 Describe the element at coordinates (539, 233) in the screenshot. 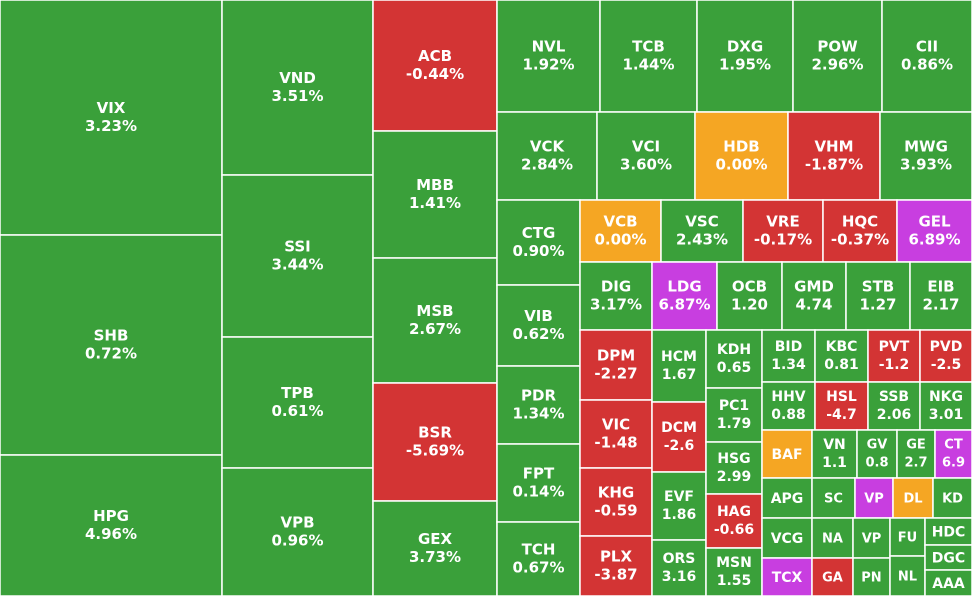

I see `tile-label: CTG` at that location.